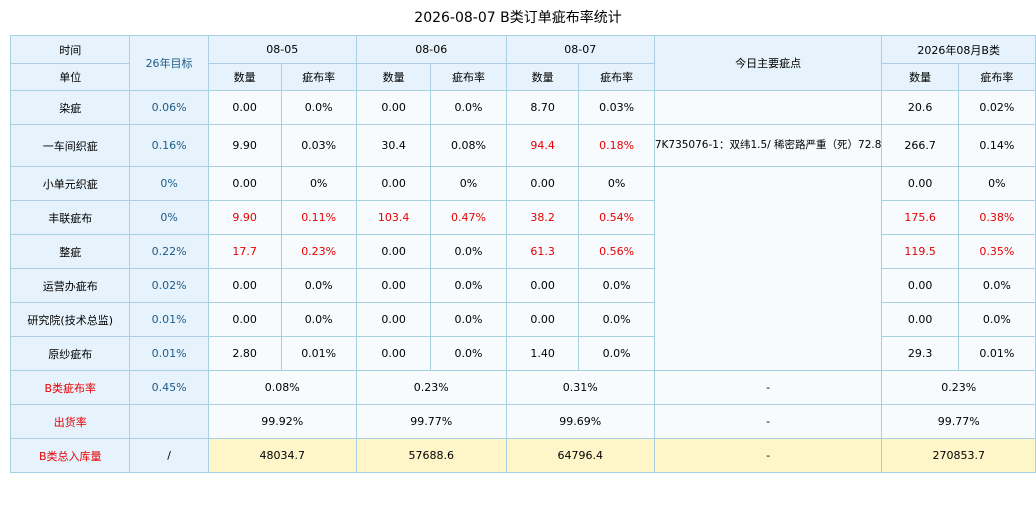  I want to click on rate-cell: 0.47%, so click(468, 217).